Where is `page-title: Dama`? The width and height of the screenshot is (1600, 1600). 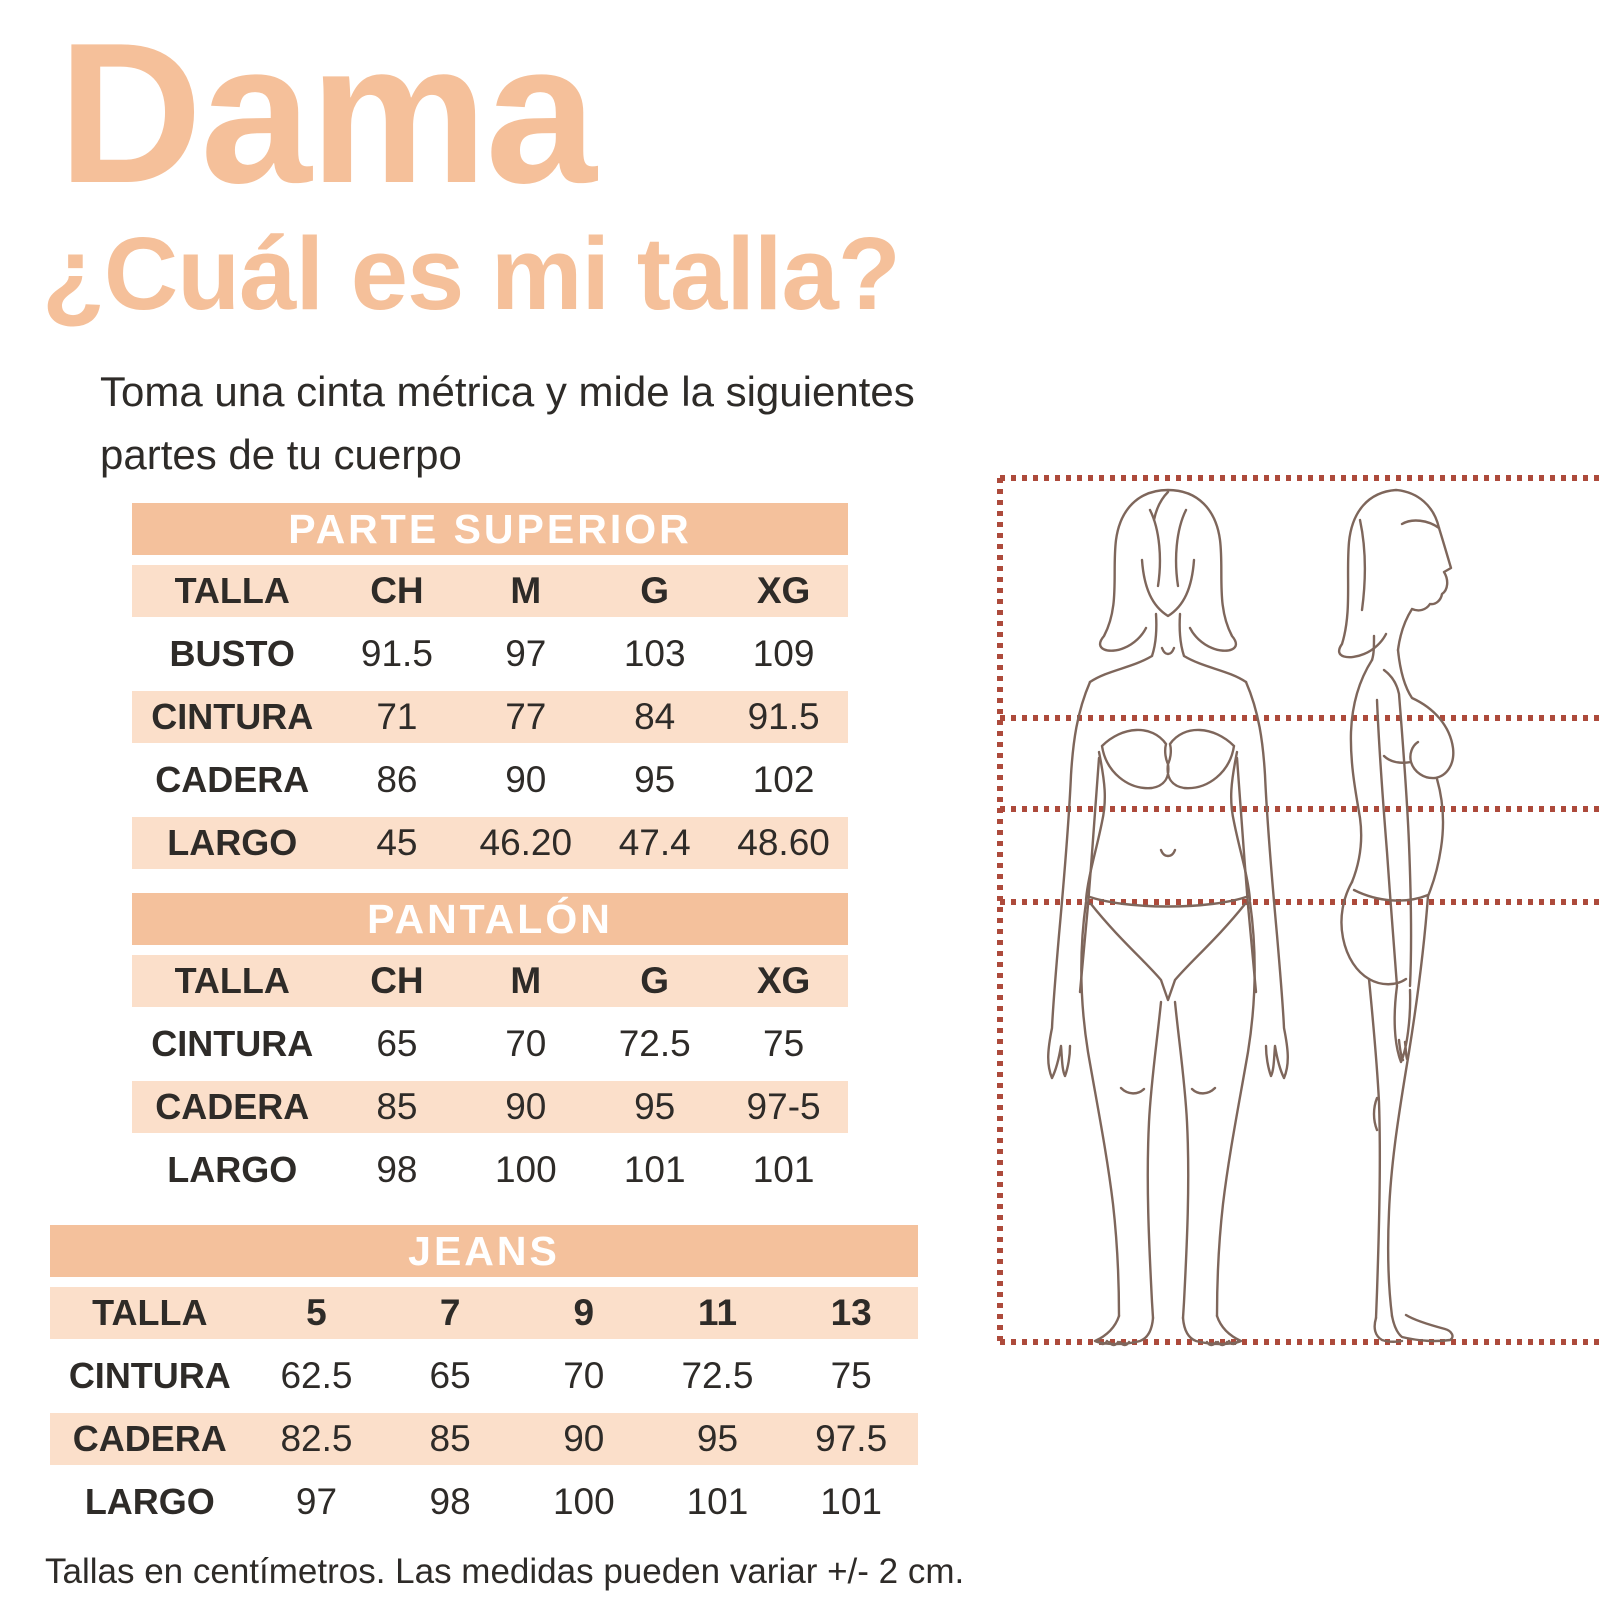
page-title: Dama is located at coordinates (327, 113).